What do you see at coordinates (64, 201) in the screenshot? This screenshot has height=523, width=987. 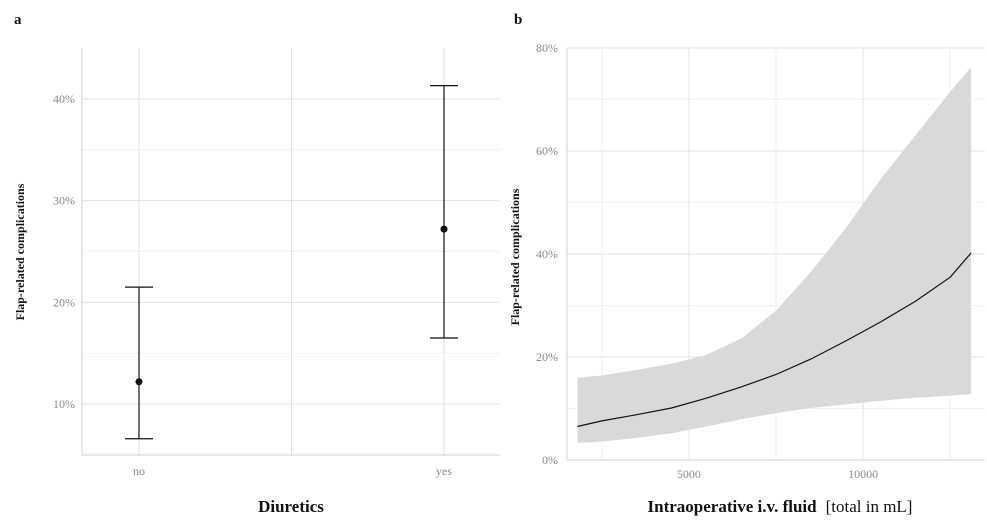 I see `panel-a-y-tick-label: 30%` at bounding box center [64, 201].